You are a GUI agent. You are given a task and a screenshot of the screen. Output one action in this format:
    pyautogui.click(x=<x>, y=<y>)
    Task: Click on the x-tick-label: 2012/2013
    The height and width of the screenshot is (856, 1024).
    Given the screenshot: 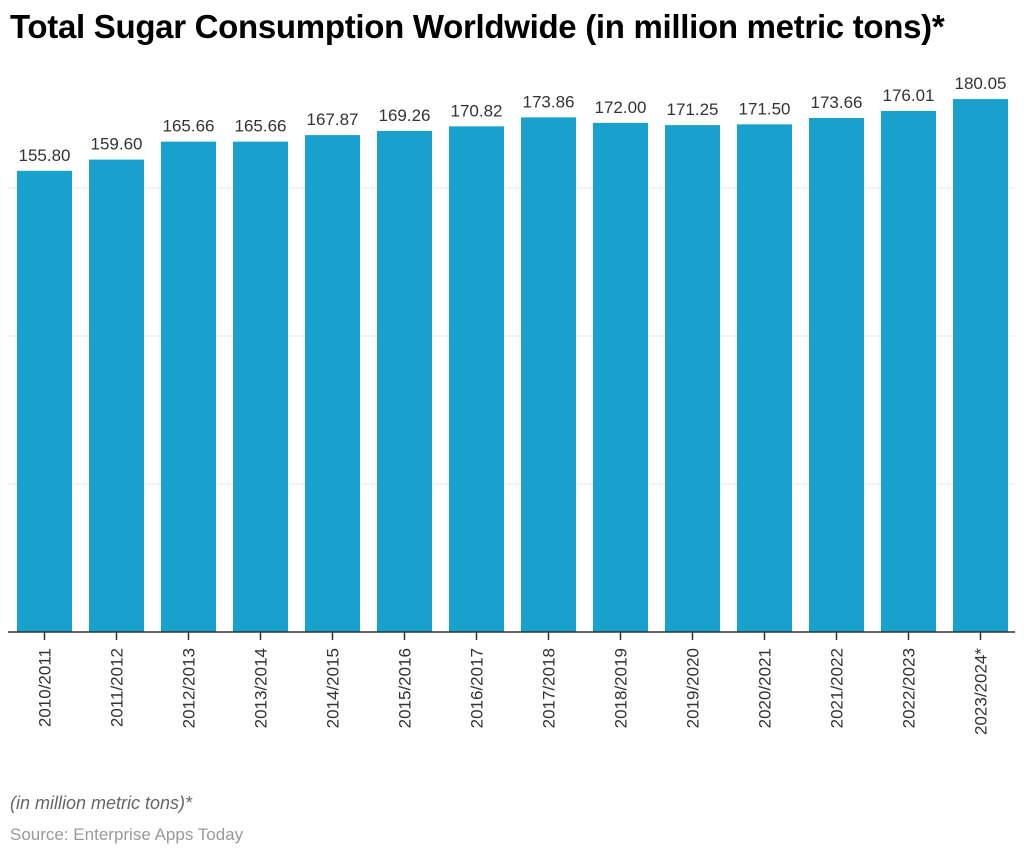 What is the action you would take?
    pyautogui.click(x=189, y=688)
    